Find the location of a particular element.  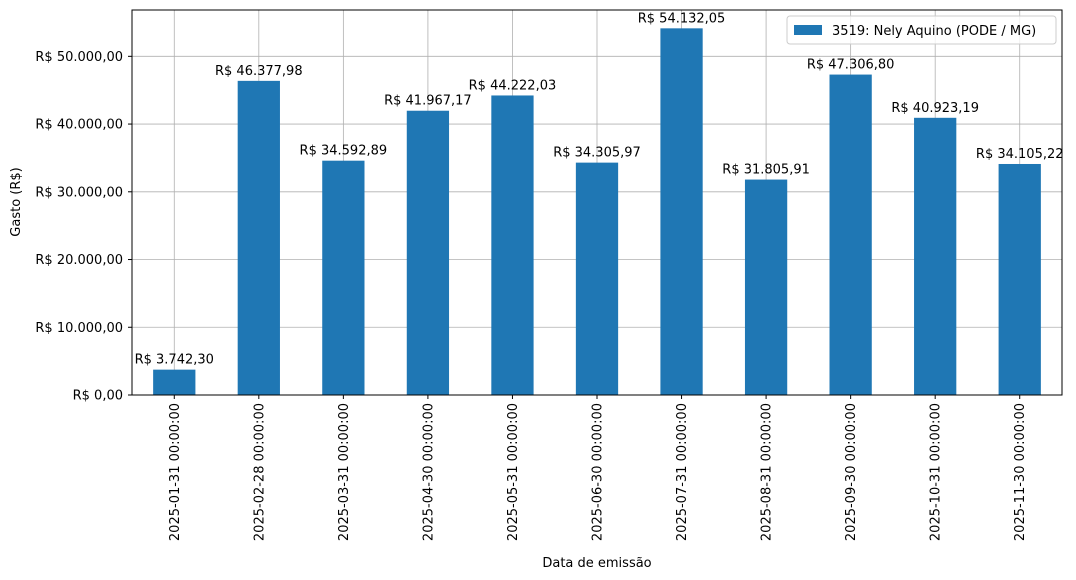

value-label: R$ 41.967,17 is located at coordinates (428, 101).